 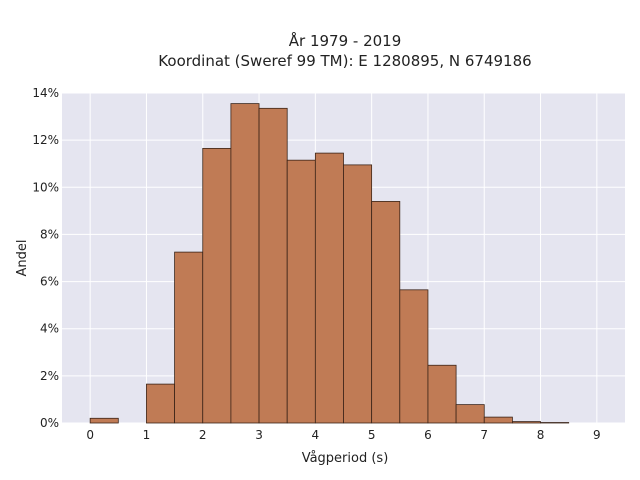 I want to click on x-tick-label: 2, so click(x=203, y=435).